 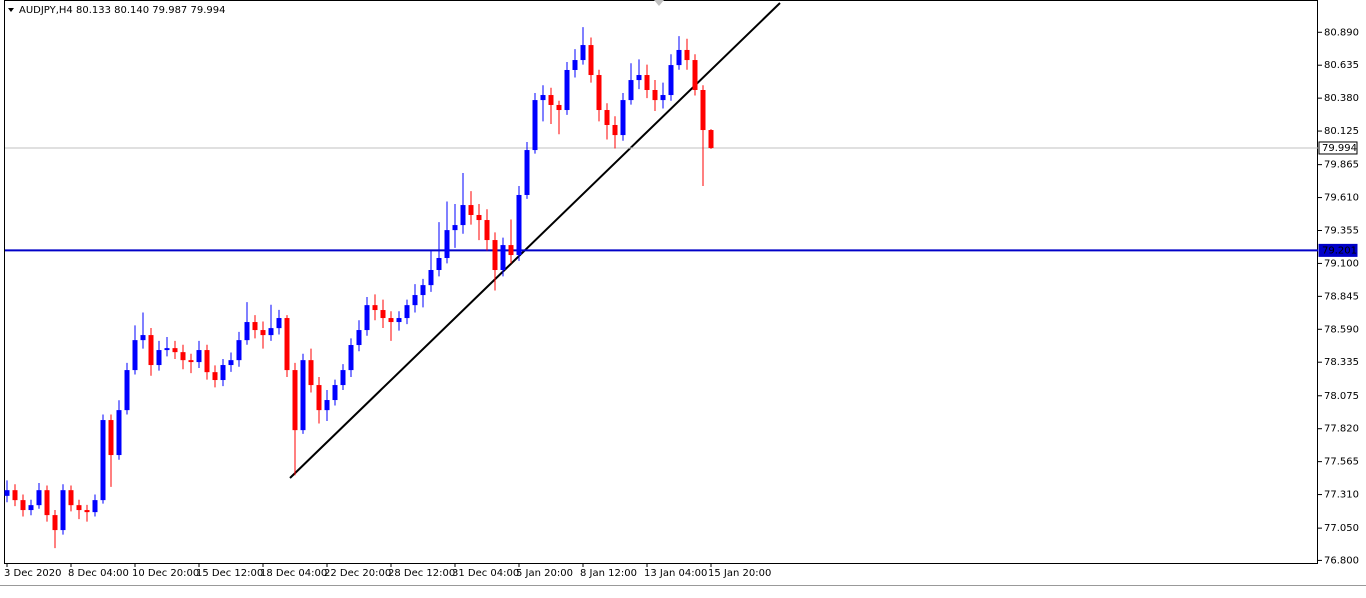 What do you see at coordinates (659, 3) in the screenshot?
I see `shift-marker` at bounding box center [659, 3].